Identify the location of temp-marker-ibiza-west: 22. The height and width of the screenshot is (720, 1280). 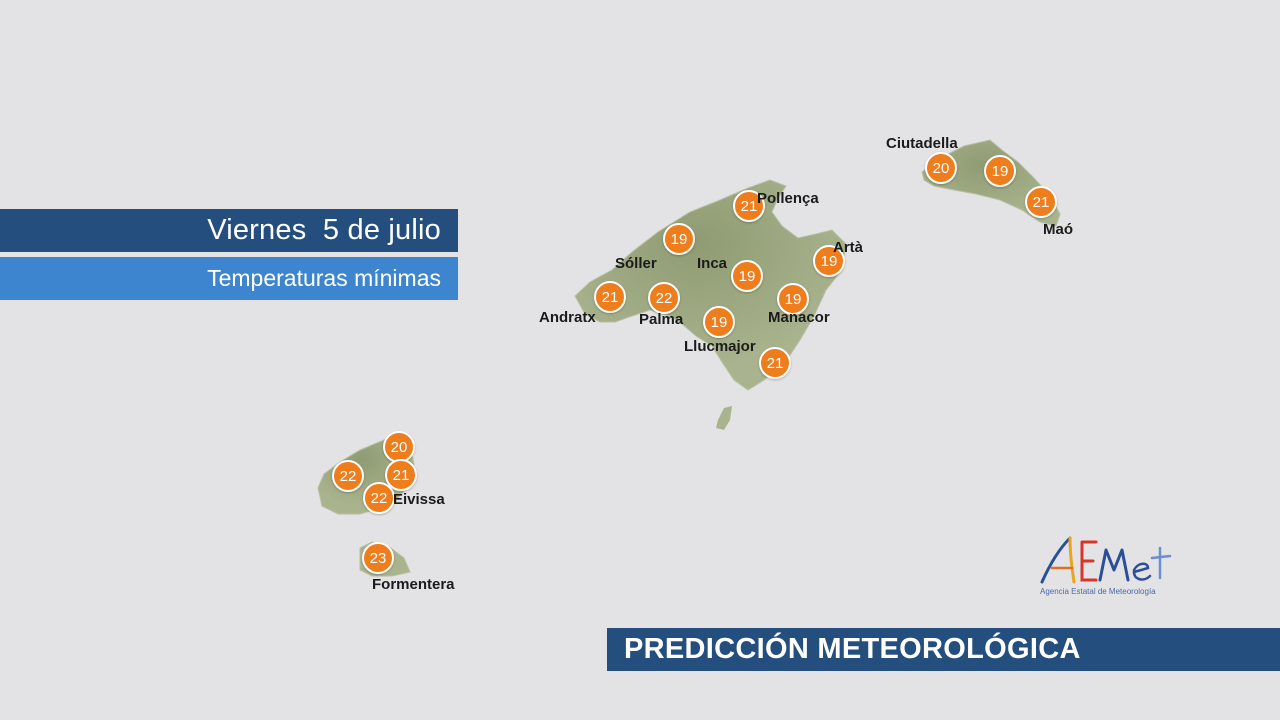
(348, 476).